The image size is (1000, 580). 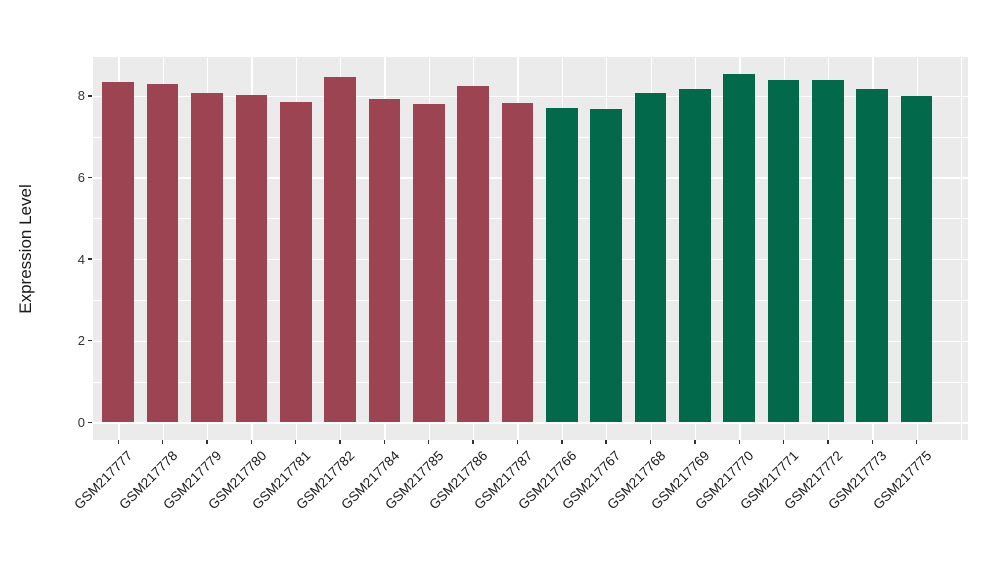 I want to click on bar-GSM217772, so click(x=828, y=251).